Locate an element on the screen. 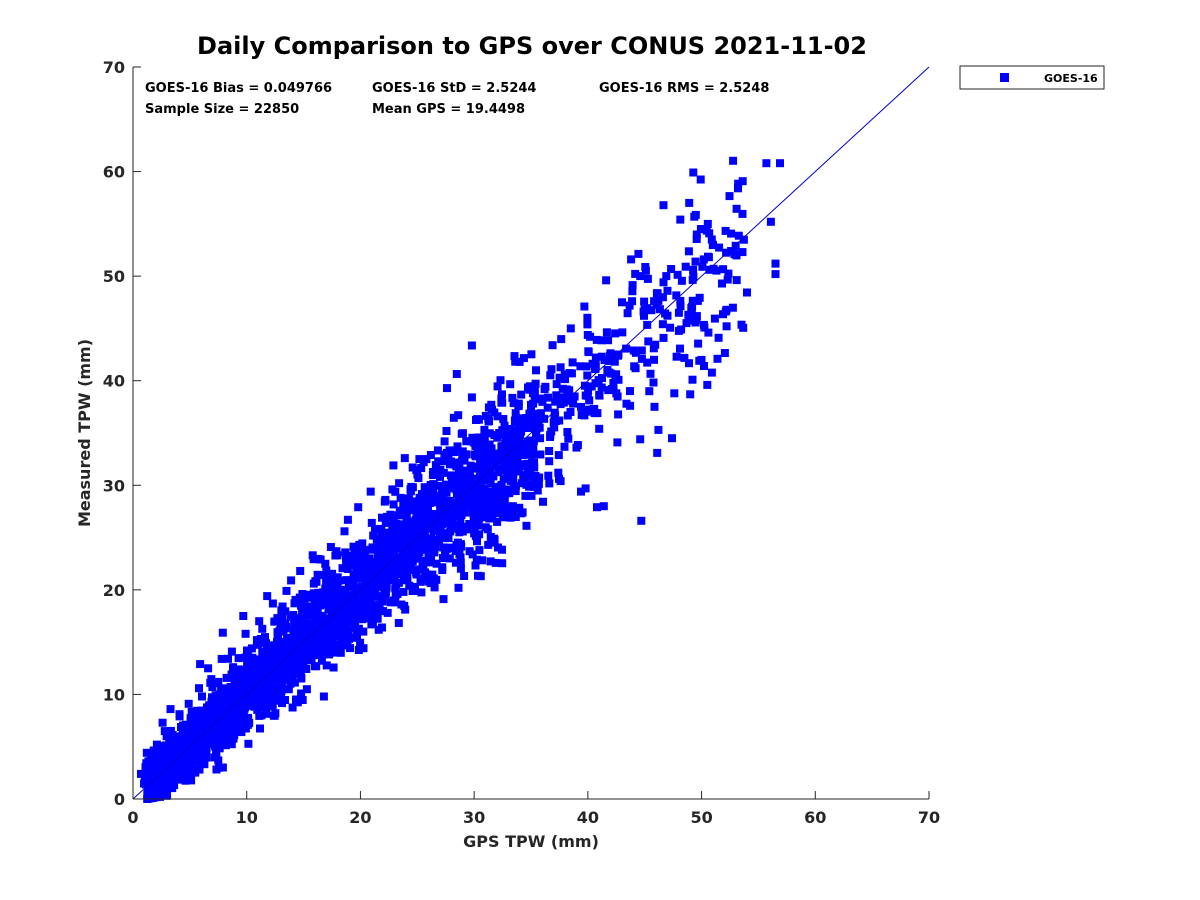 Image resolution: width=1200 pixels, height=900 pixels. x-tick-label: 60 is located at coordinates (815, 817).